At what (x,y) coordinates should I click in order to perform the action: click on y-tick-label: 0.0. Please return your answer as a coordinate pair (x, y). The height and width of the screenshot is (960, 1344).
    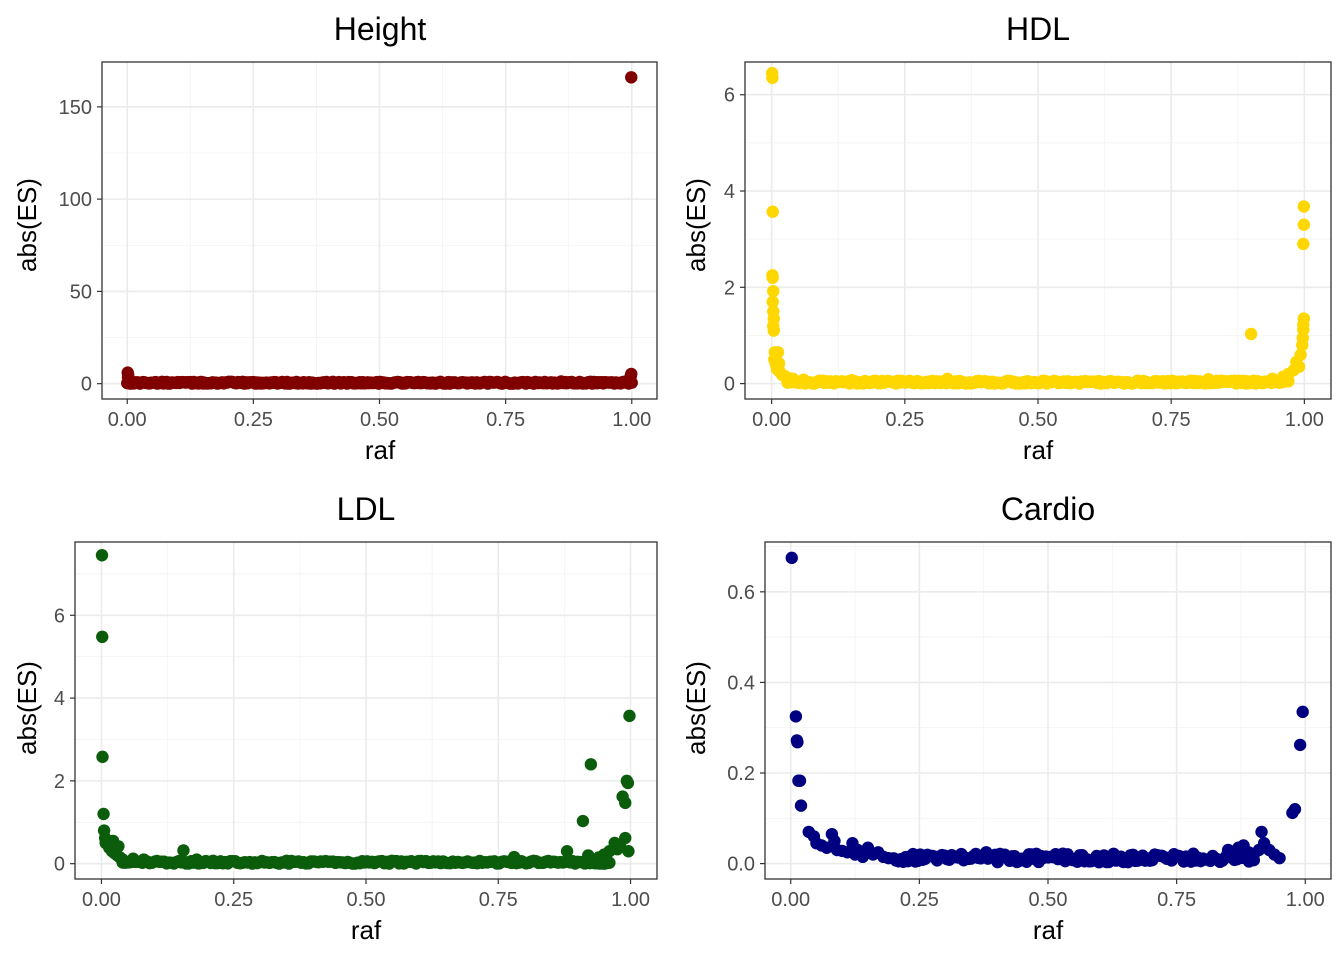
    Looking at the image, I should click on (741, 865).